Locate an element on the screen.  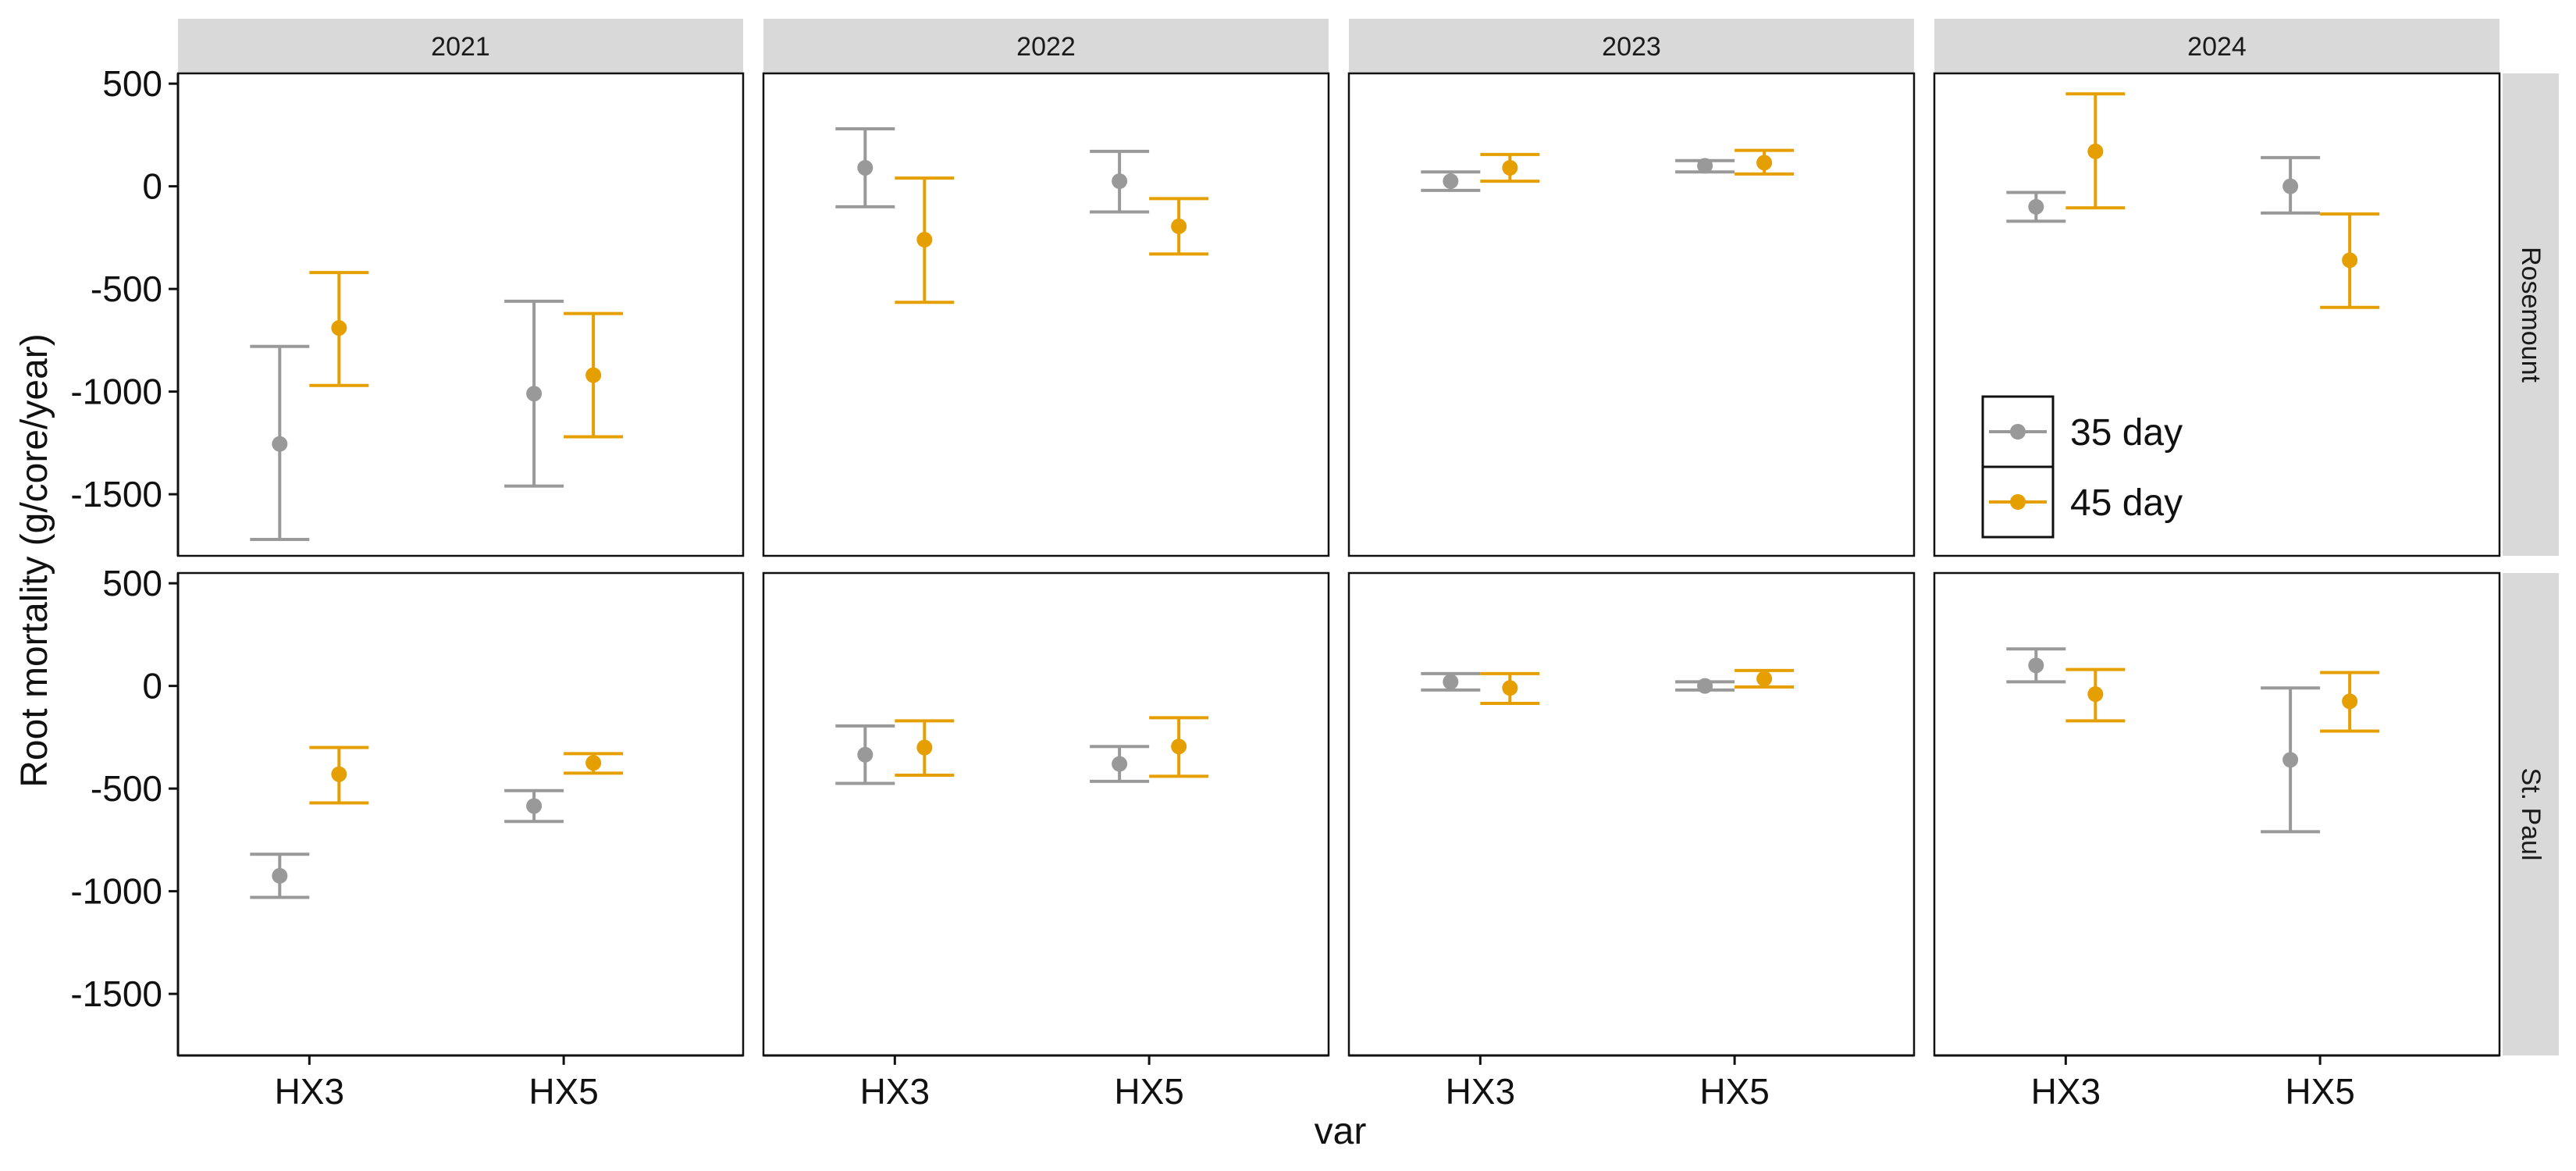
col-strip-2024 is located at coordinates (2217, 46).